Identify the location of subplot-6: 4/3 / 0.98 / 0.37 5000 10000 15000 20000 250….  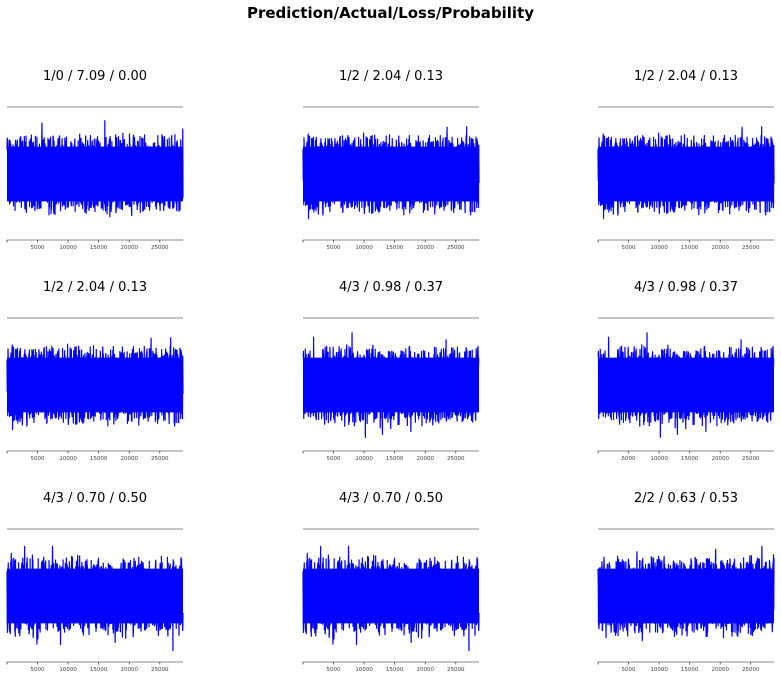
(686, 371).